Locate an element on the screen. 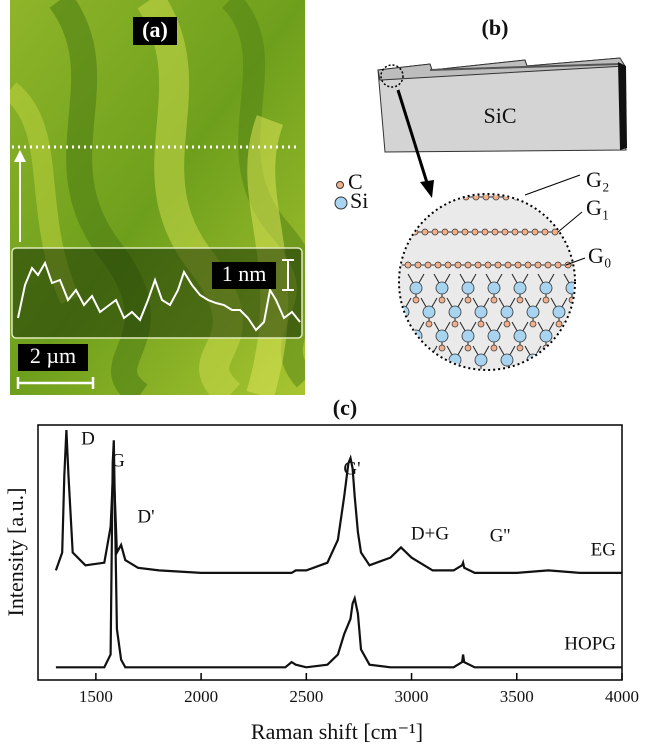 The width and height of the screenshot is (646, 748). layer-label: G₀ is located at coordinates (600, 255).